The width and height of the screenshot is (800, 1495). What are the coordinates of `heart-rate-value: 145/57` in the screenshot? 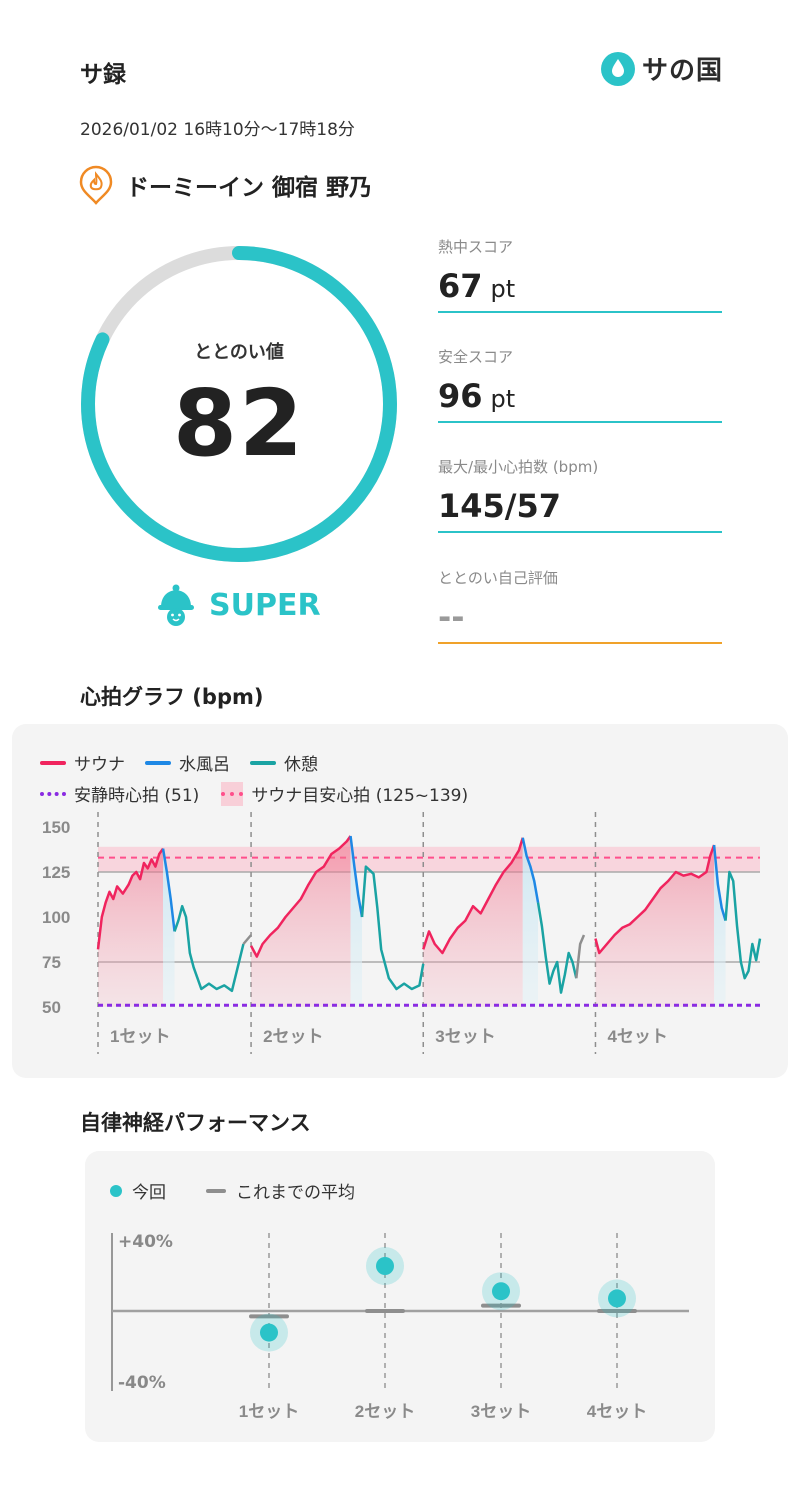 It's located at (500, 506).